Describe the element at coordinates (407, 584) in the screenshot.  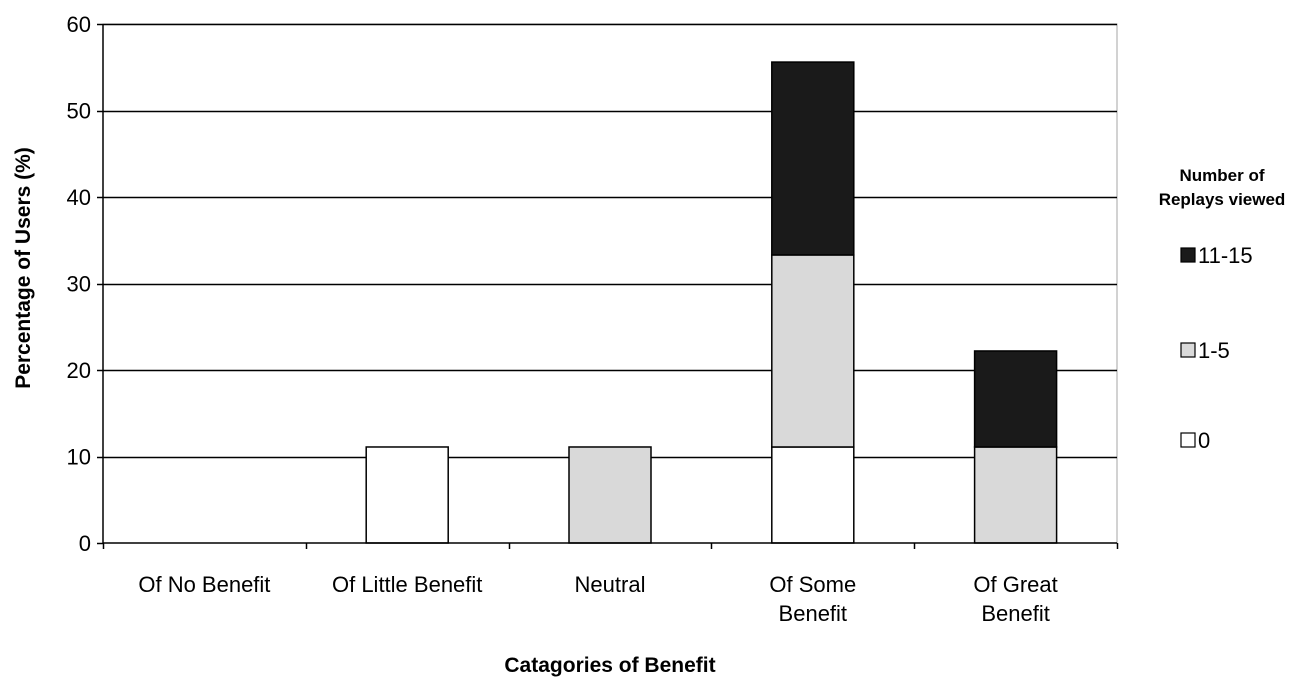
I see `x-tick-label-1: Of Little Benefit` at that location.